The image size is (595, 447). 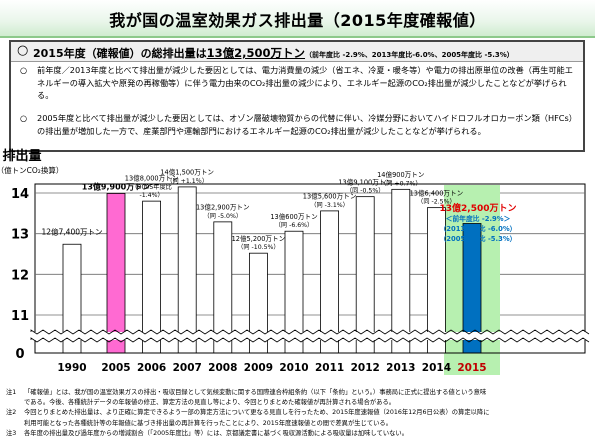 I want to click on data-label: 13億2,900万トン, so click(x=223, y=207).